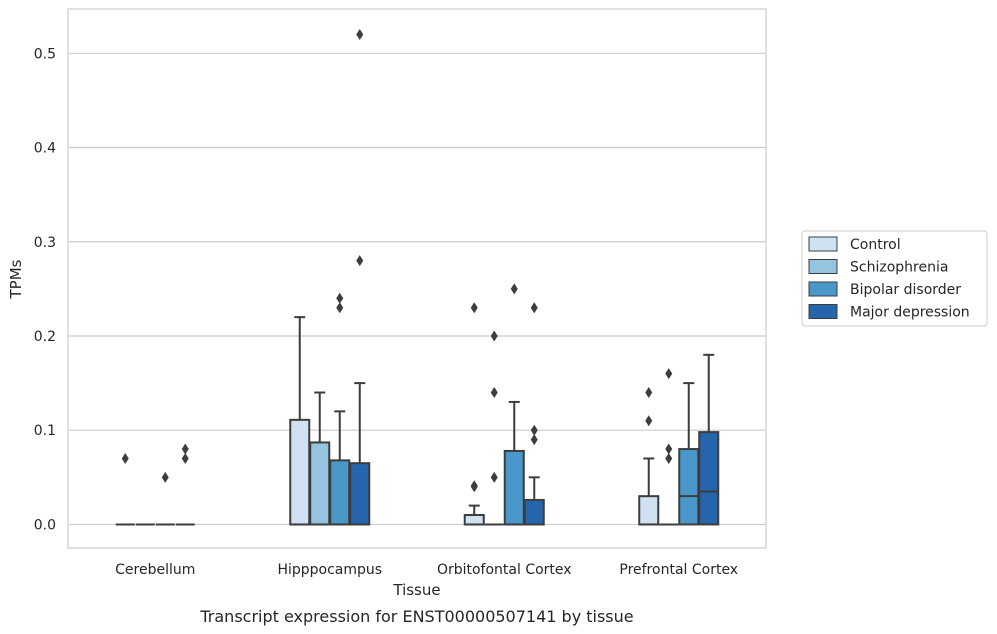 Image resolution: width=997 pixels, height=634 pixels. What do you see at coordinates (416, 590) in the screenshot?
I see `x-axis-title: Tissue` at bounding box center [416, 590].